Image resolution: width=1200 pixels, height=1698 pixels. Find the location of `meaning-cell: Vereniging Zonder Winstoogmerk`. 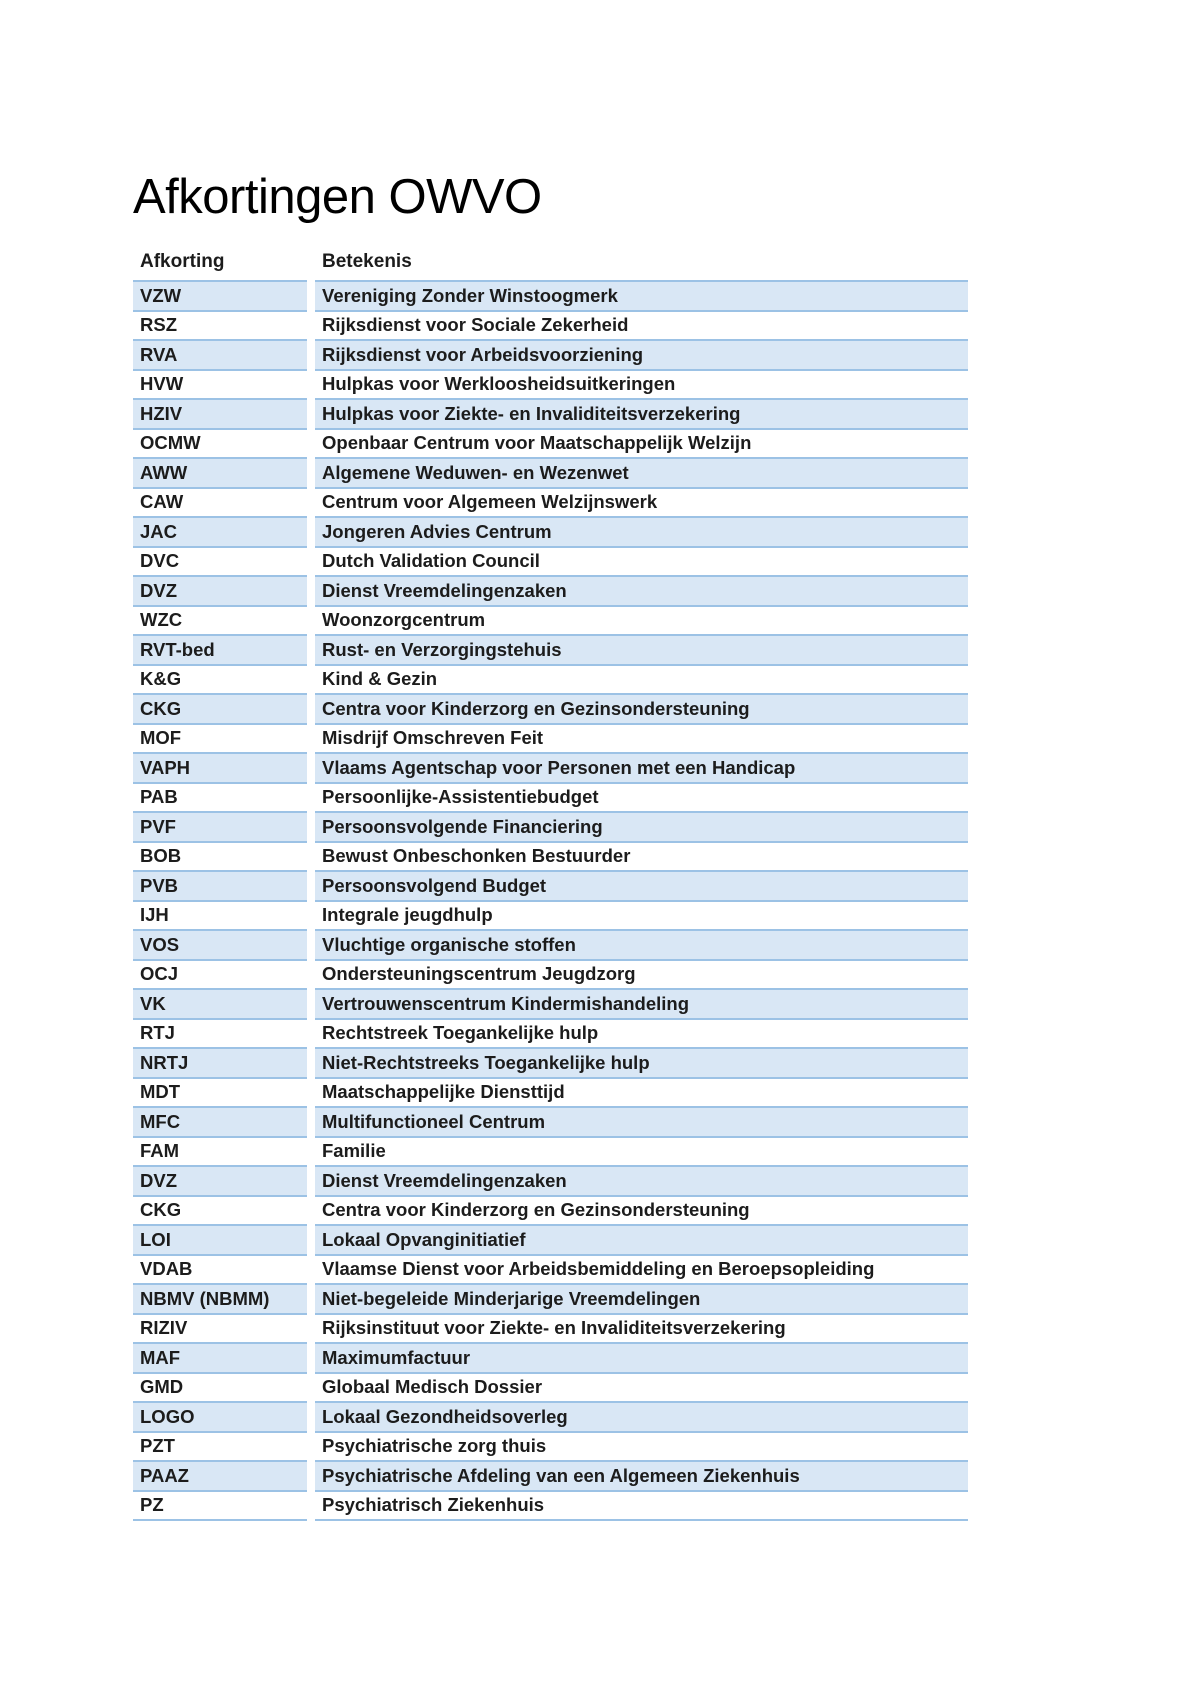

meaning-cell: Vereniging Zonder Winstoogmerk is located at coordinates (641, 295).